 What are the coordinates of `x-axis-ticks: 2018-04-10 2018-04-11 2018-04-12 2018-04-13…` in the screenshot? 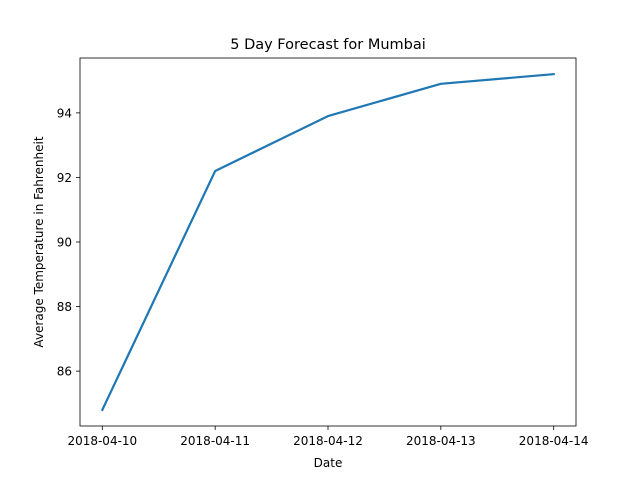 It's located at (328, 437).